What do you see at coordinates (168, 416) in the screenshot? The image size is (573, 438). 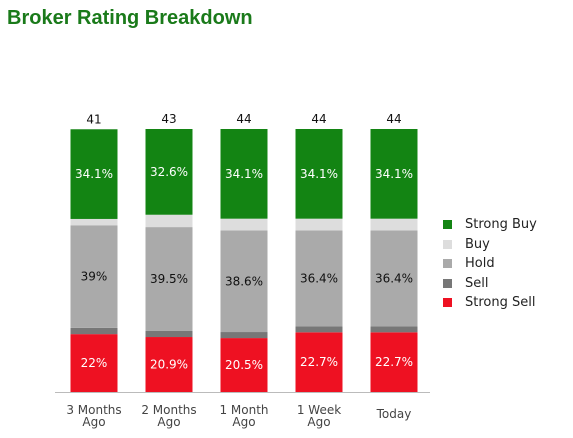 I see `x-tick-label: 2 Months Ago` at bounding box center [168, 416].